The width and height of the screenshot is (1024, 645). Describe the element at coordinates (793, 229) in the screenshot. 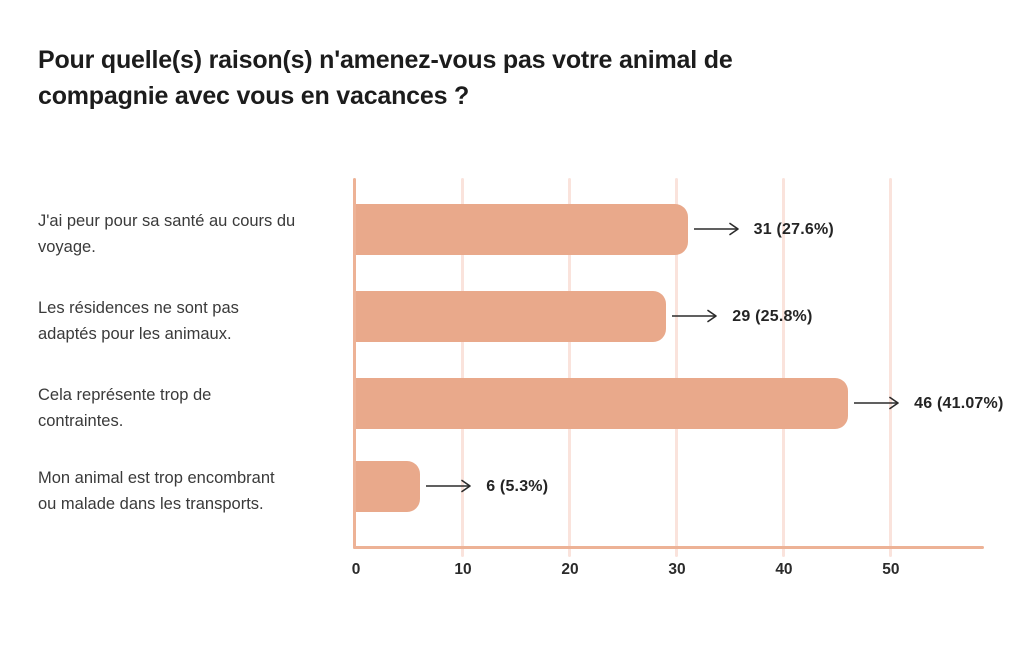

I see `value-label: 31 (27.6%)` at that location.